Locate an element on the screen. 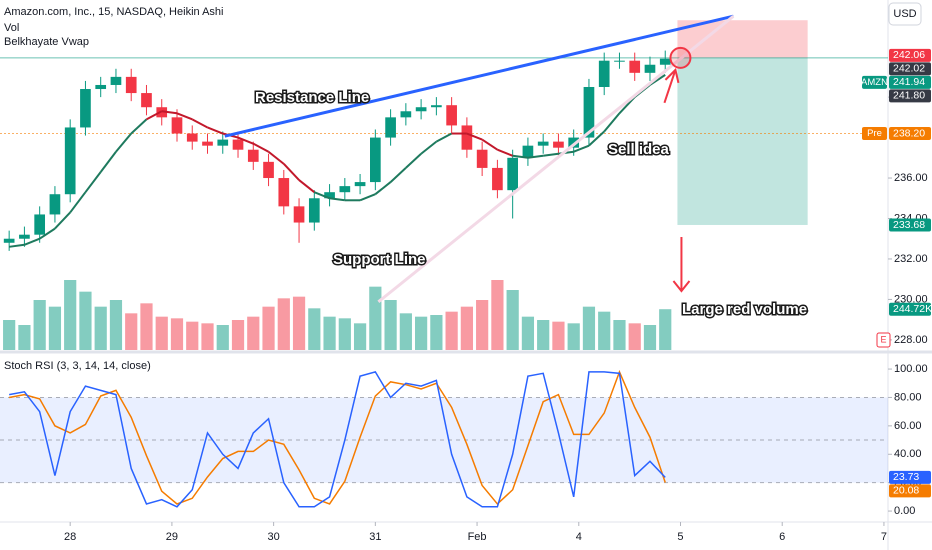 The width and height of the screenshot is (932, 550). currency: USD is located at coordinates (904, 14).